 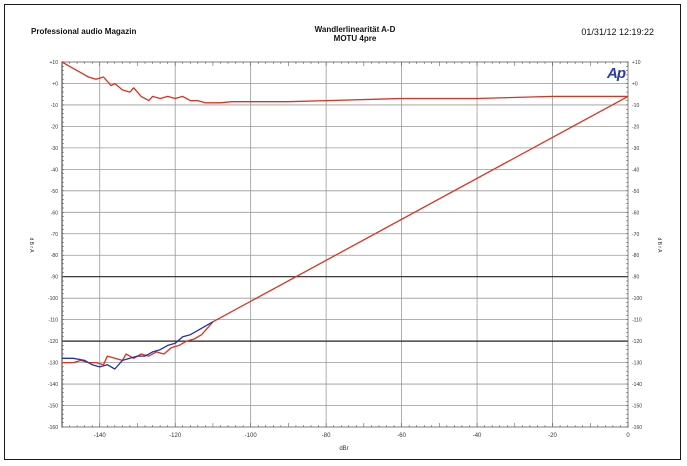 What do you see at coordinates (31, 245) in the screenshot?
I see `y-axis-label-left: d B r A` at bounding box center [31, 245].